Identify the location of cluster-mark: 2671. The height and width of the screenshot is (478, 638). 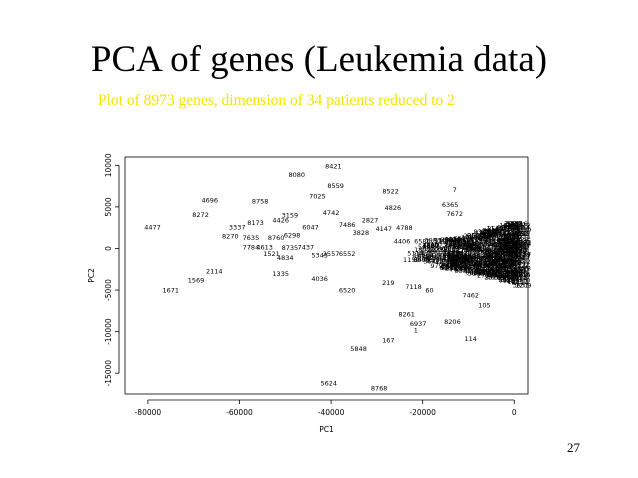
(449, 266).